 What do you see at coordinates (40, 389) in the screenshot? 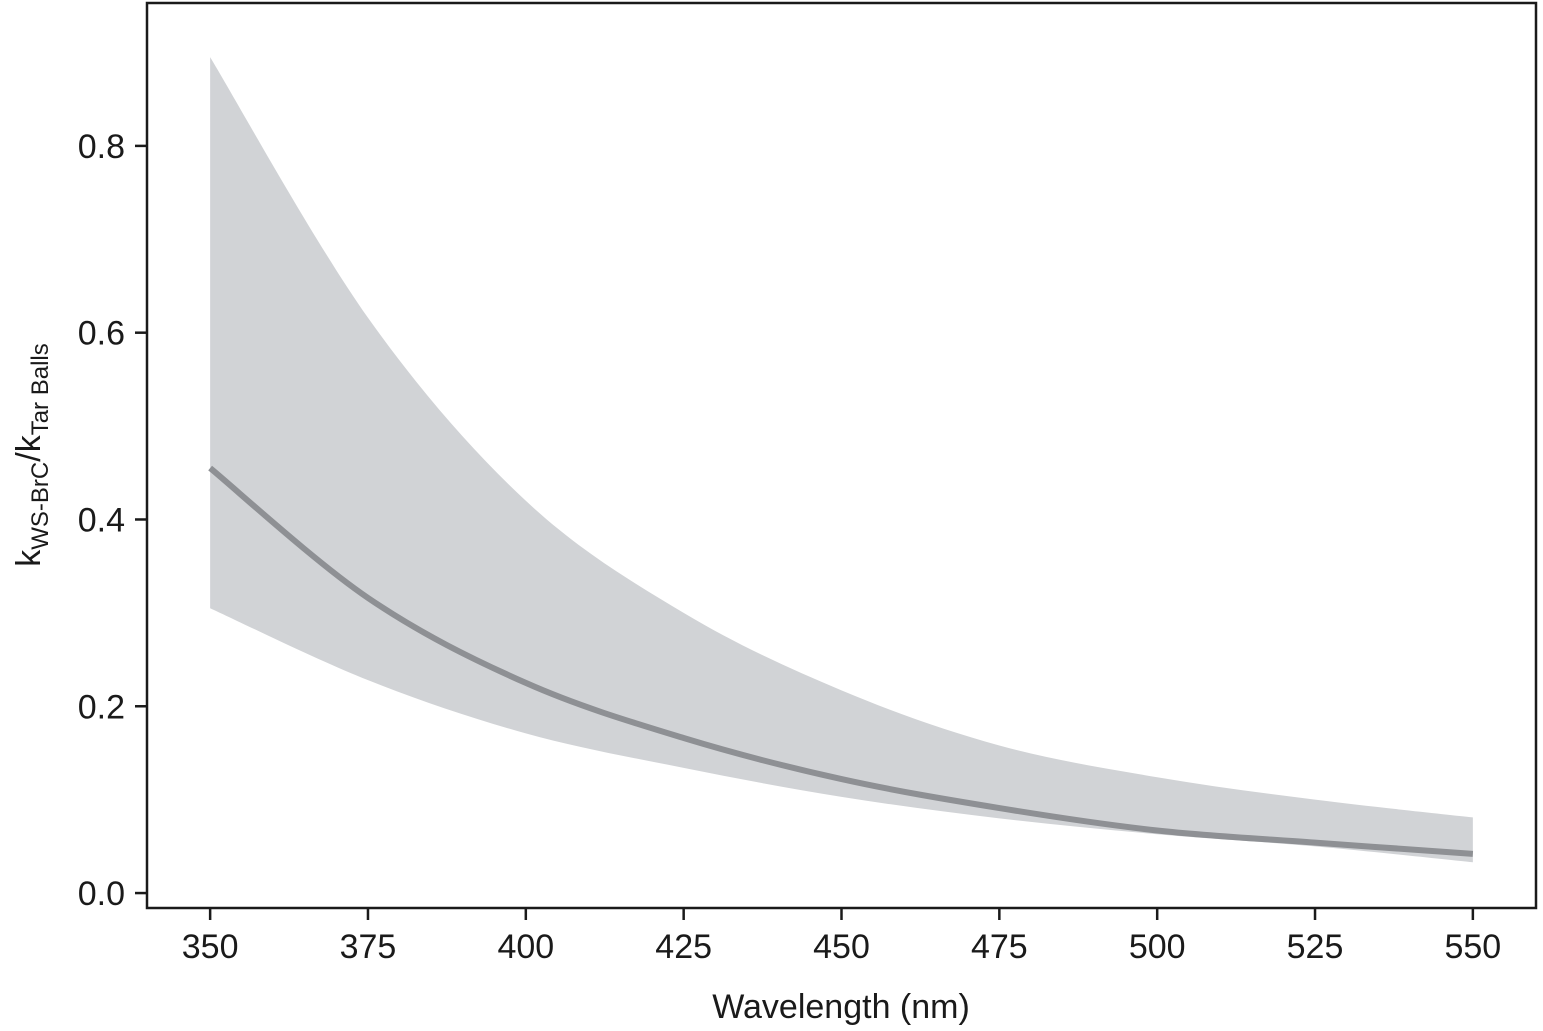
I see `y-label-sub: Tar Balls` at bounding box center [40, 389].